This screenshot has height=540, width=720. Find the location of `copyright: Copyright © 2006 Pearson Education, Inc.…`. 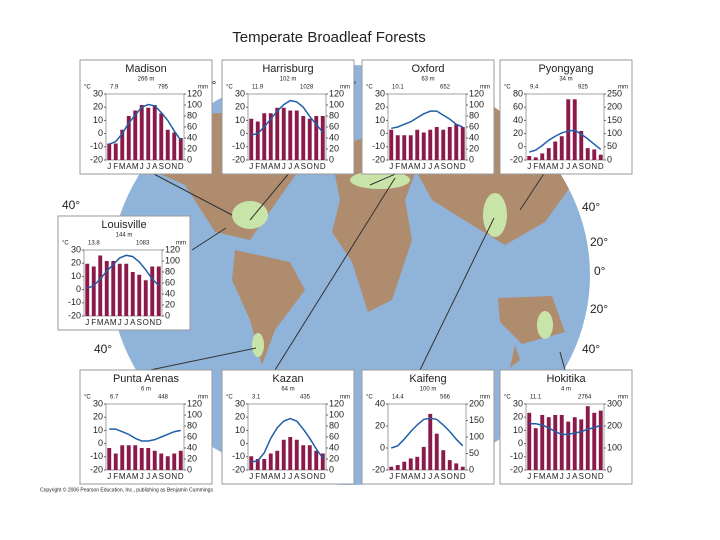

copyright: Copyright © 2006 Pearson Education, Inc.… is located at coordinates (126, 489).